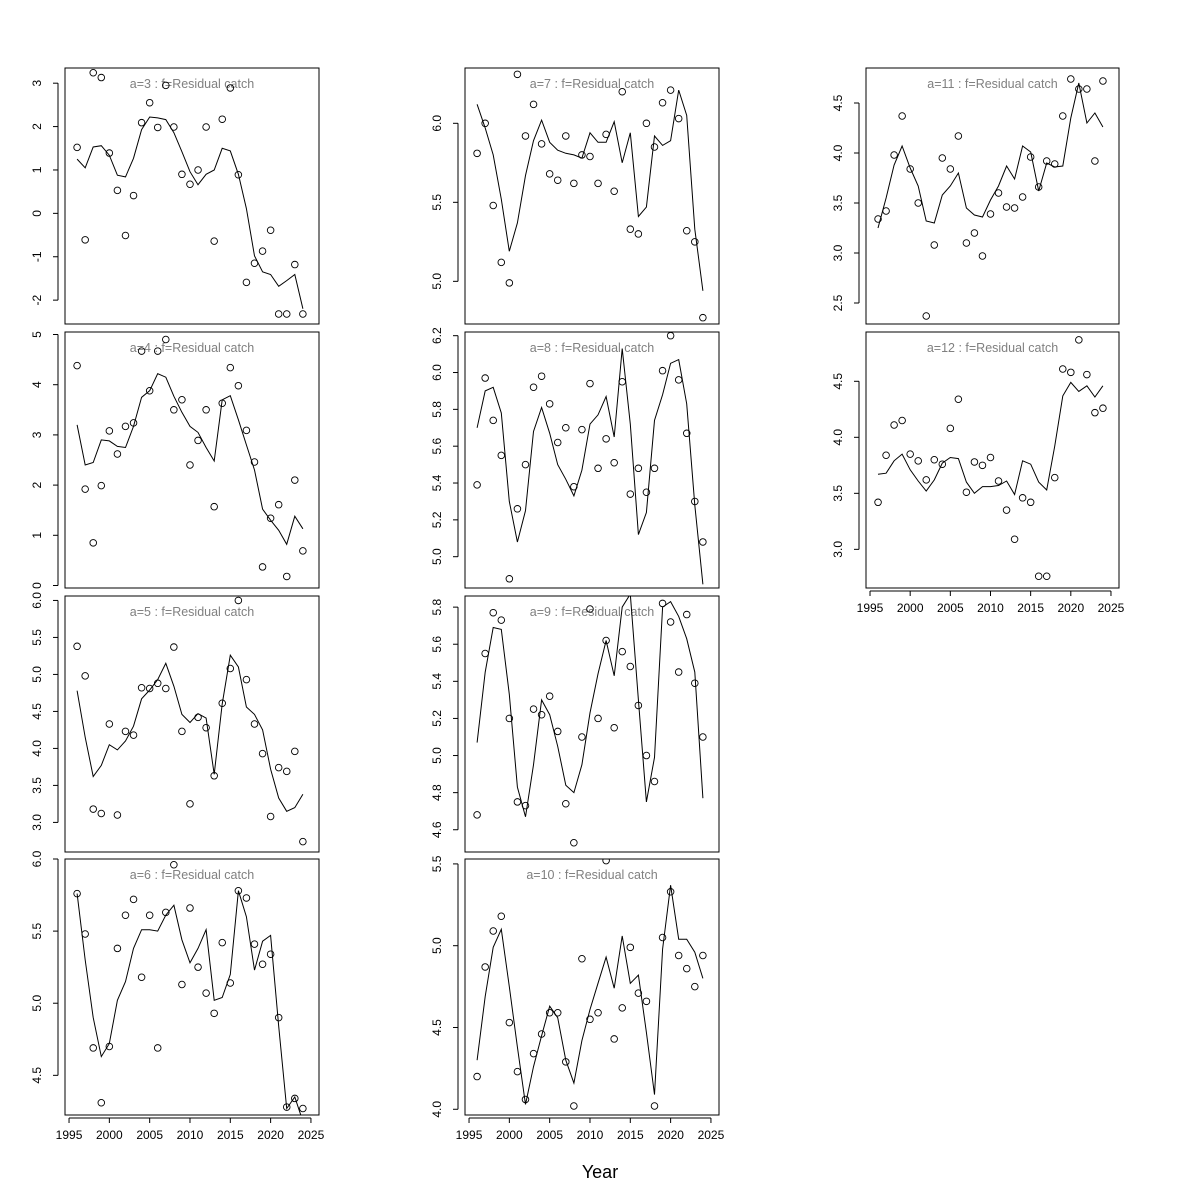  I want to click on y-tick-label: 3.0, so click(37, 822).